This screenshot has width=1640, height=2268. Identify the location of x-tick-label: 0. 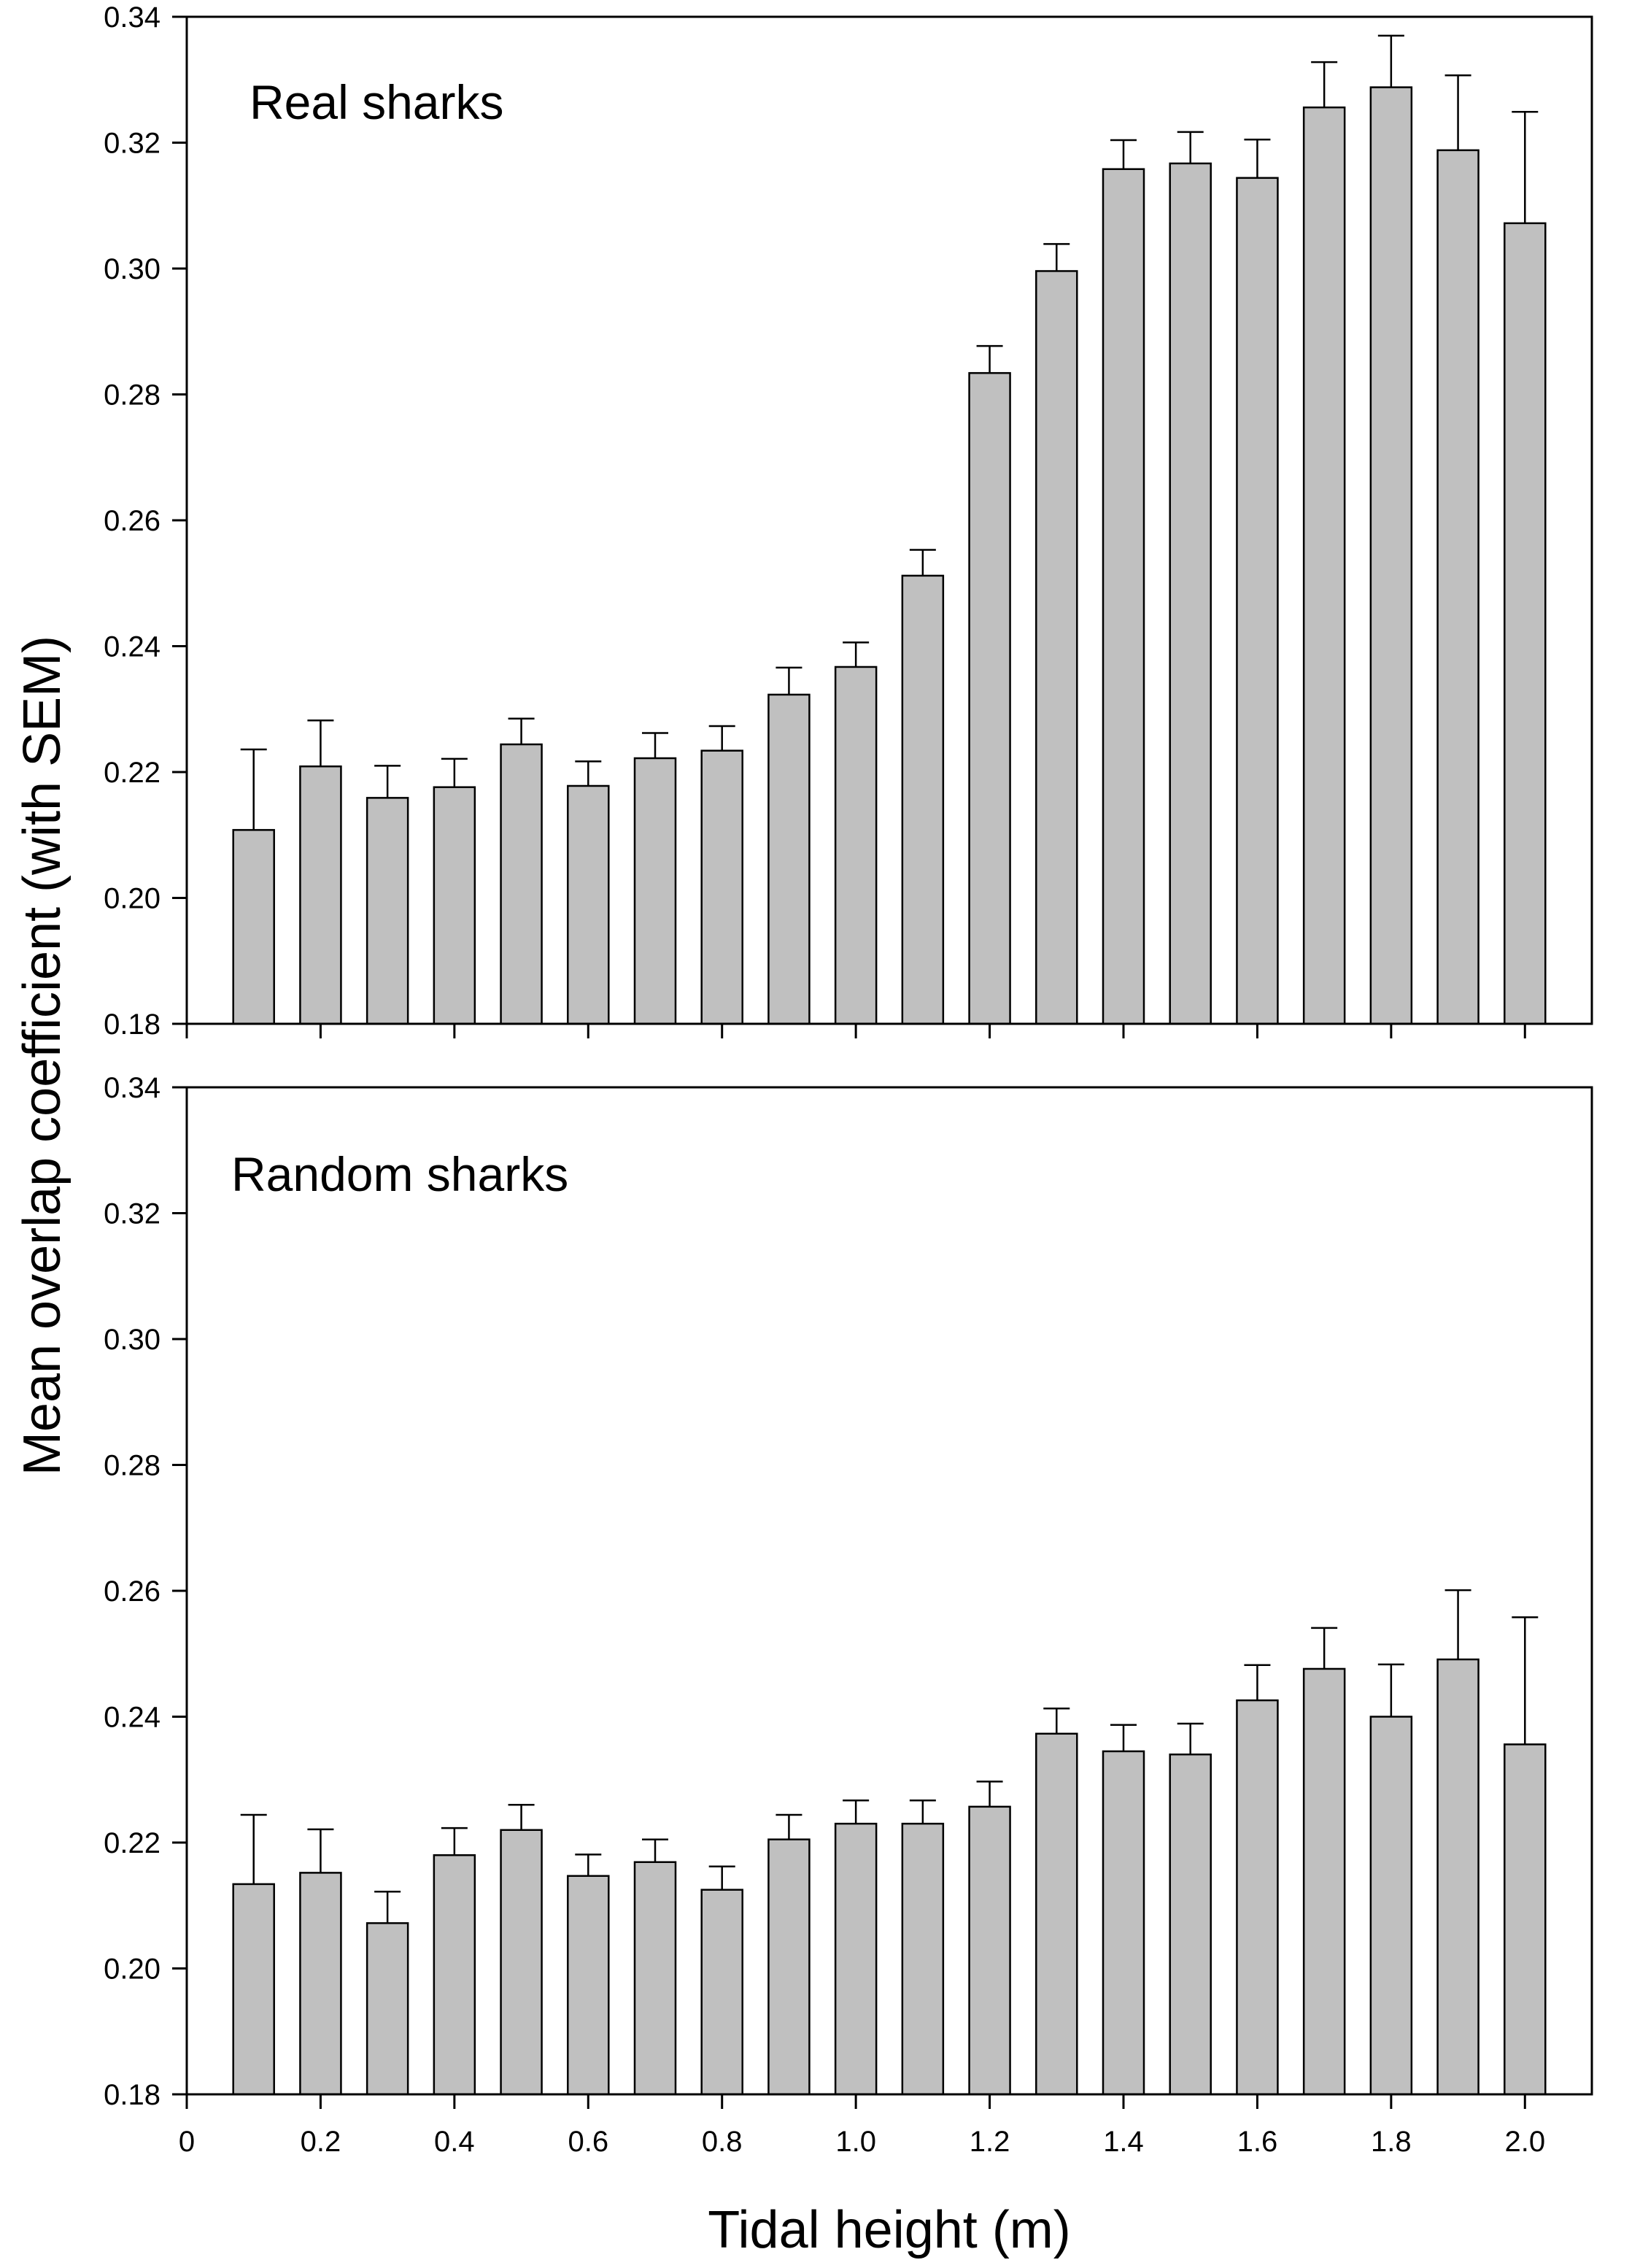
(187, 2142).